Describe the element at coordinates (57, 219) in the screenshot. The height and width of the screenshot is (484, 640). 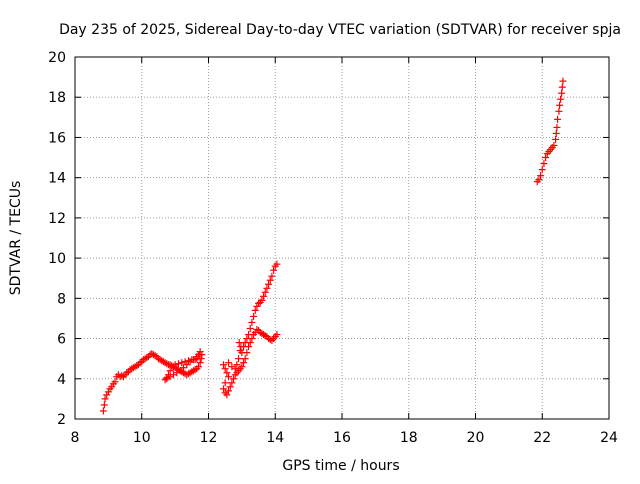
I see `y-tick-label: 12` at that location.